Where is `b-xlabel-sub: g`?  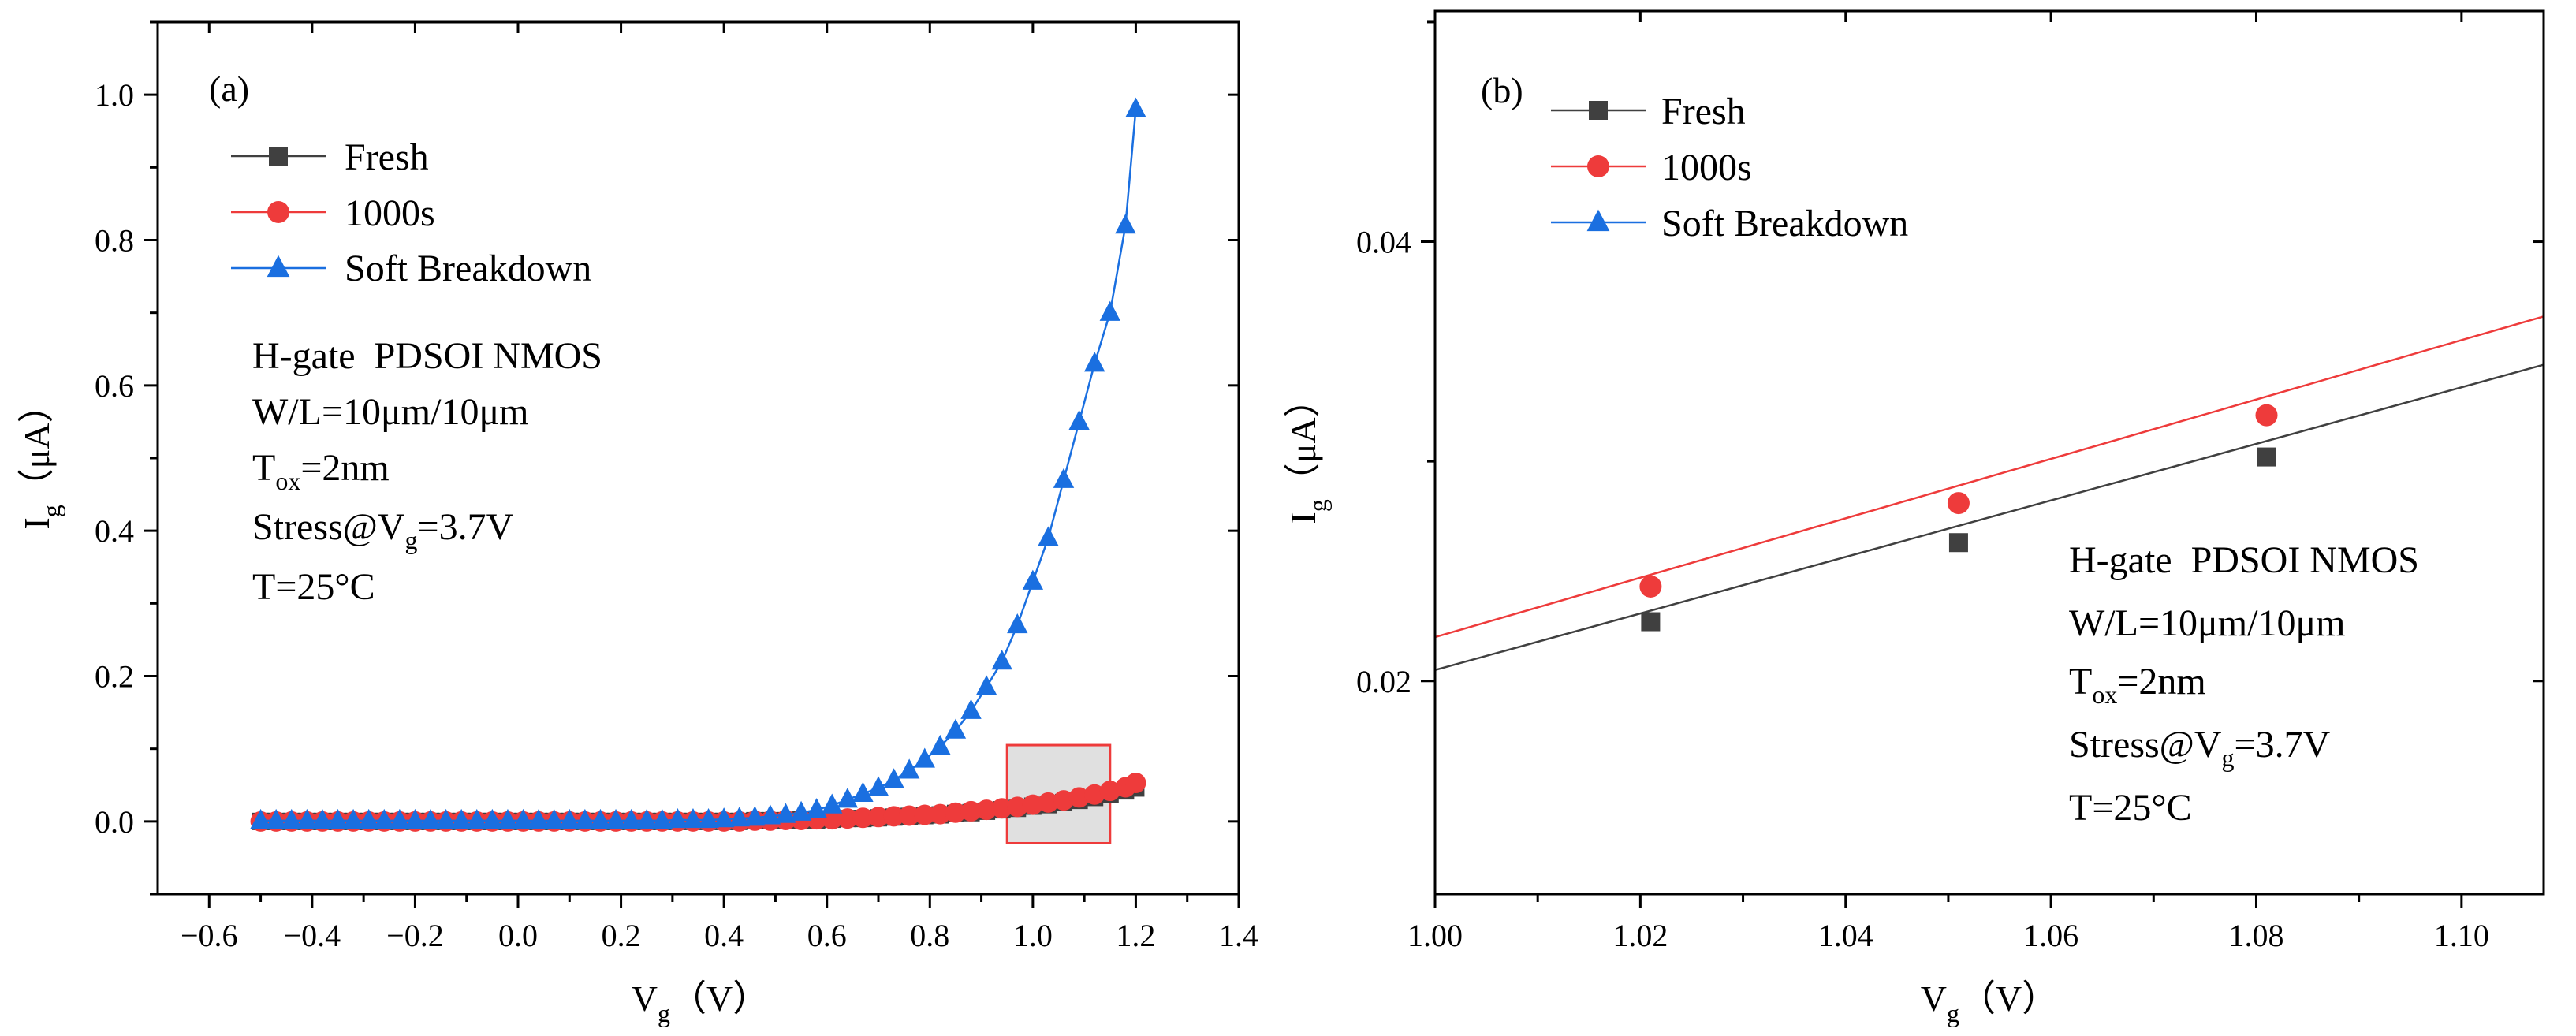 b-xlabel-sub: g is located at coordinates (1953, 1013).